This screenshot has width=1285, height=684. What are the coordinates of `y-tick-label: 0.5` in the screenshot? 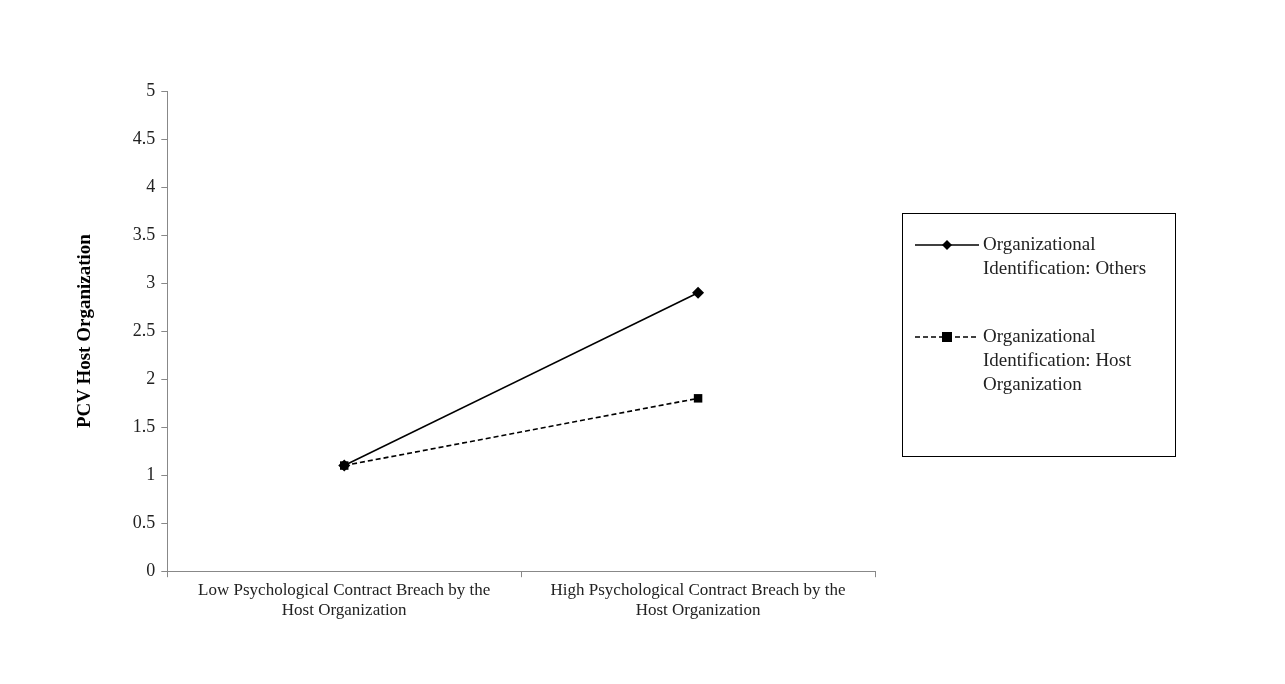 It's located at (144, 521).